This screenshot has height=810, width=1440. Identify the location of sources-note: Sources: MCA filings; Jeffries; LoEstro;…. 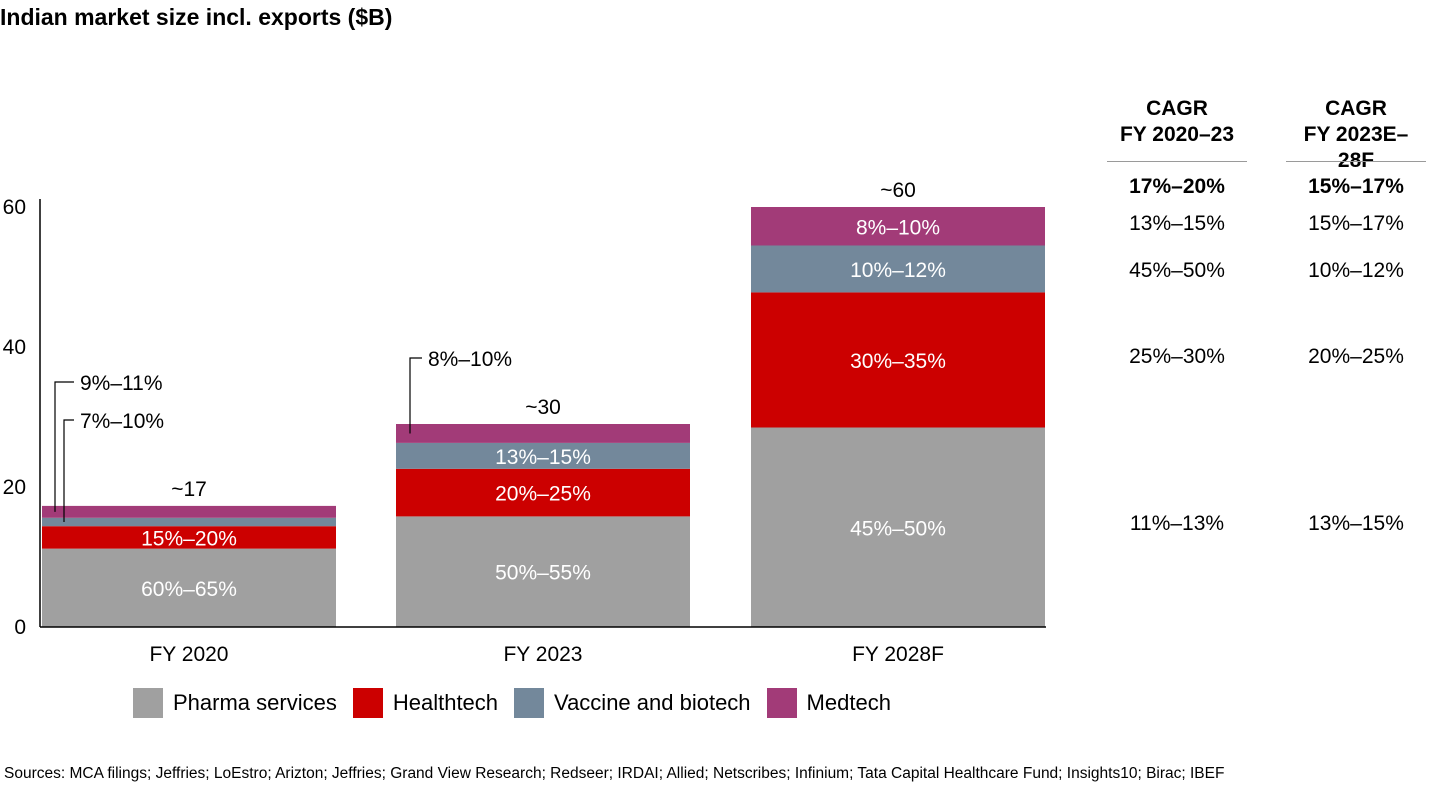
(614, 773).